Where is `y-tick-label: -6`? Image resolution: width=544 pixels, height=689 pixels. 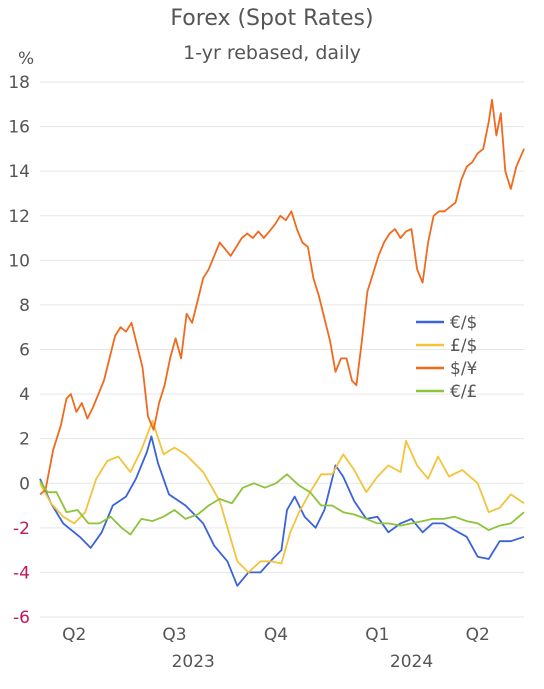 y-tick-label: -6 is located at coordinates (21, 618).